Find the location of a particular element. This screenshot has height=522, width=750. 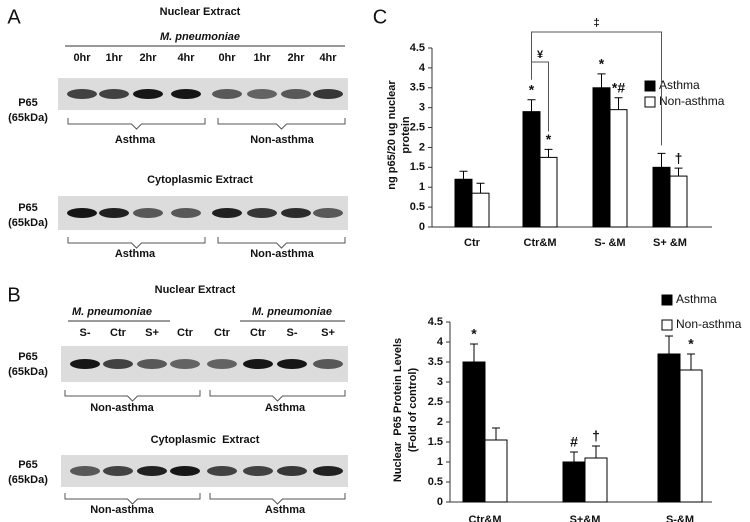

legend-label: Non-asthma is located at coordinates (709, 324).